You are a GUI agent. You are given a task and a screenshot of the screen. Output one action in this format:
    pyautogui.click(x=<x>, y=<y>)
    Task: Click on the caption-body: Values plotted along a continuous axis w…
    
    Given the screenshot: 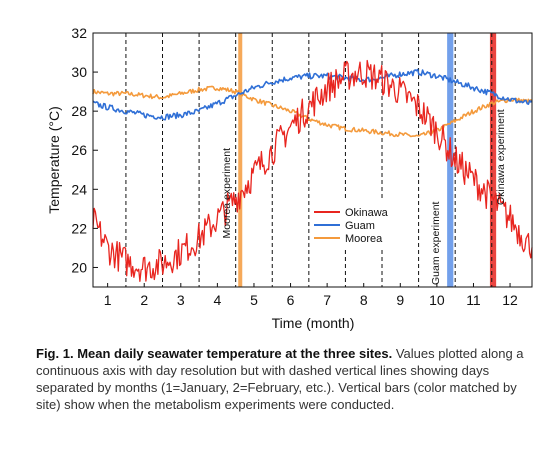 What is the action you would take?
    pyautogui.click(x=280, y=379)
    